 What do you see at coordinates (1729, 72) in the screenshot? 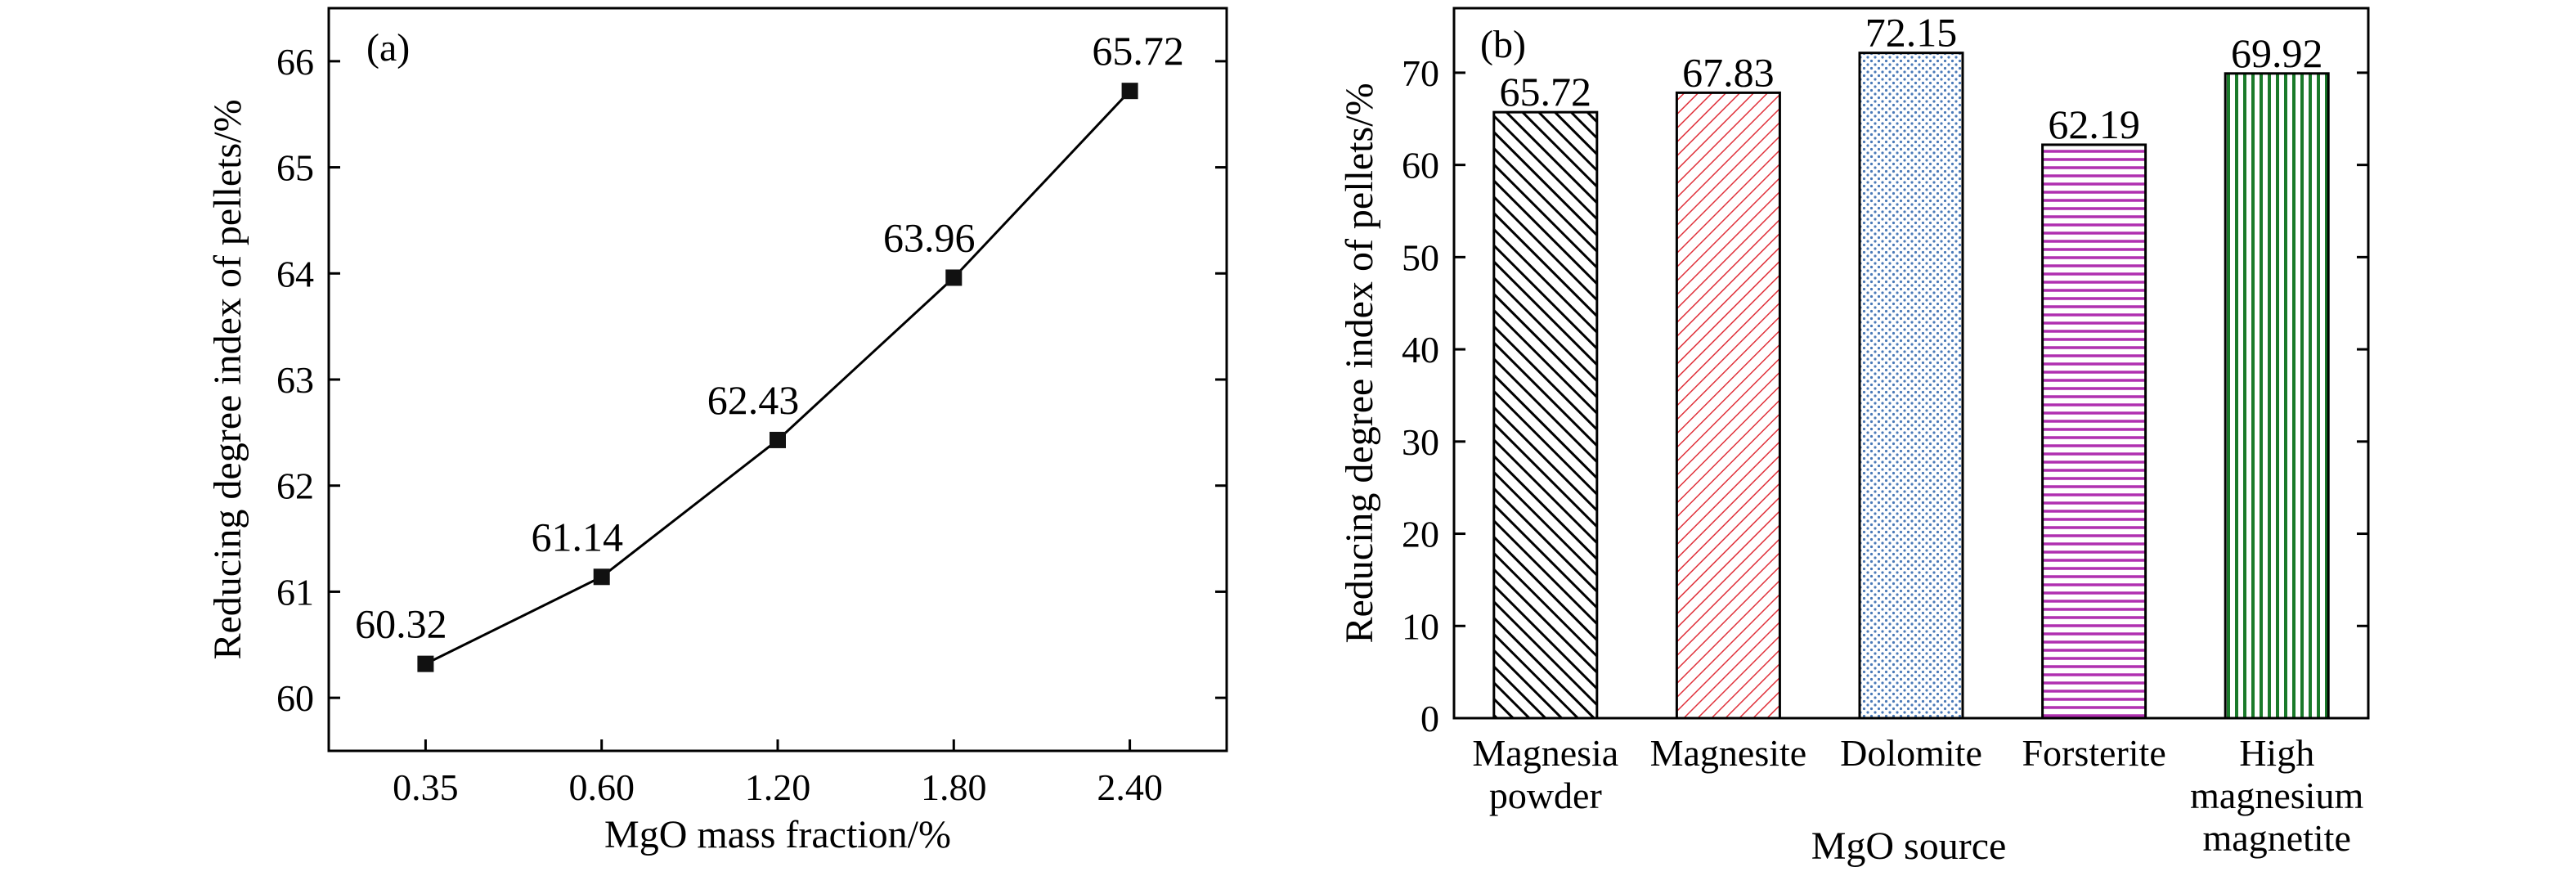
I see `panel-b-data-label: 67.83` at bounding box center [1729, 72].